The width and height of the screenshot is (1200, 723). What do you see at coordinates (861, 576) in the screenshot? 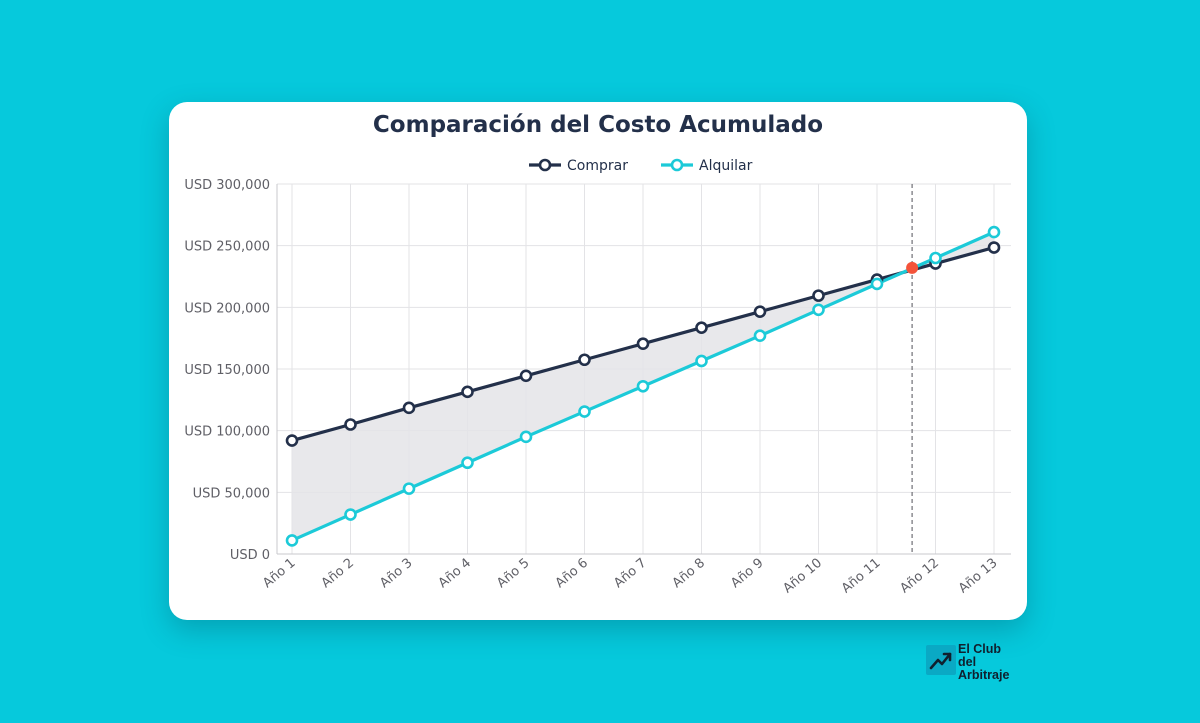
I see `x-tick-label: Año 11` at bounding box center [861, 576].